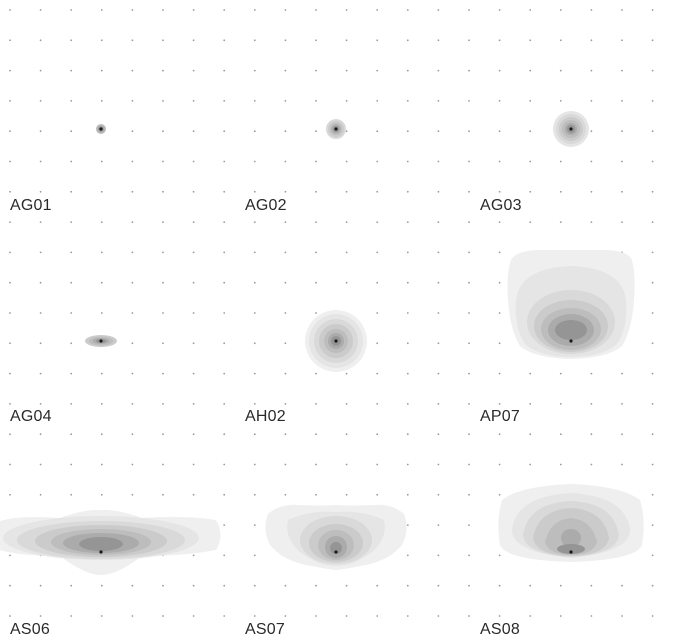 This screenshot has height=643, width=677. Describe the element at coordinates (336, 537) in the screenshot. I see `distribution-as07` at that location.